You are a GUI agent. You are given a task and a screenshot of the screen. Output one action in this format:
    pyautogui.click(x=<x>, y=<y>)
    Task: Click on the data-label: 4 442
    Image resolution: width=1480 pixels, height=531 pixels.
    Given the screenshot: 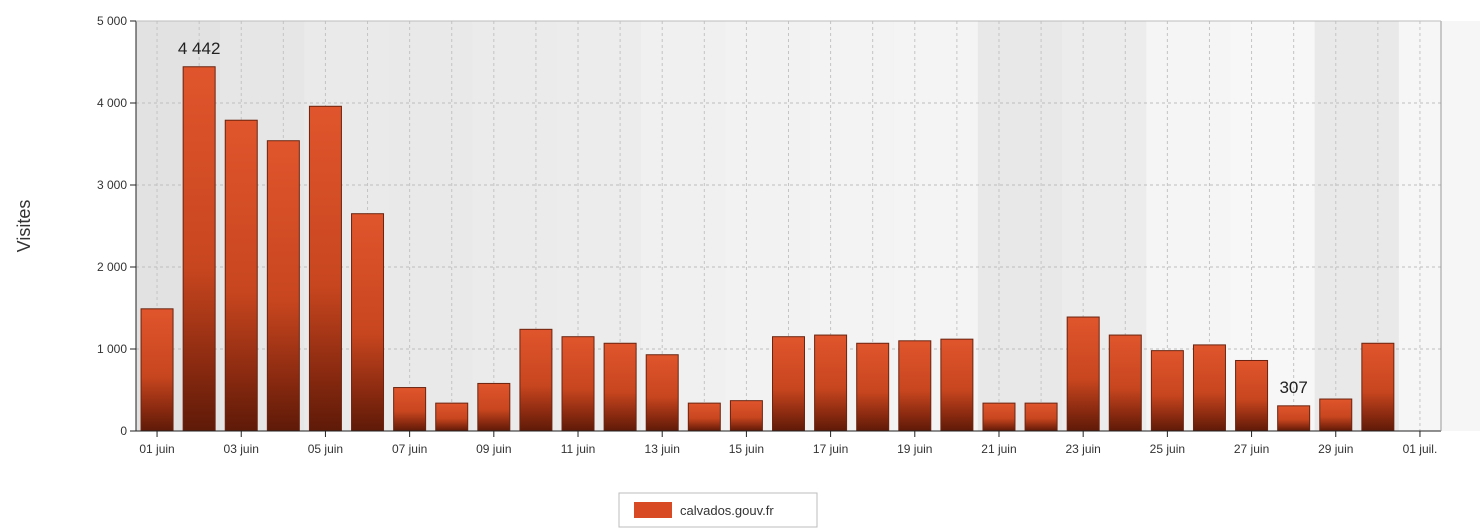 What is the action you would take?
    pyautogui.click(x=199, y=48)
    